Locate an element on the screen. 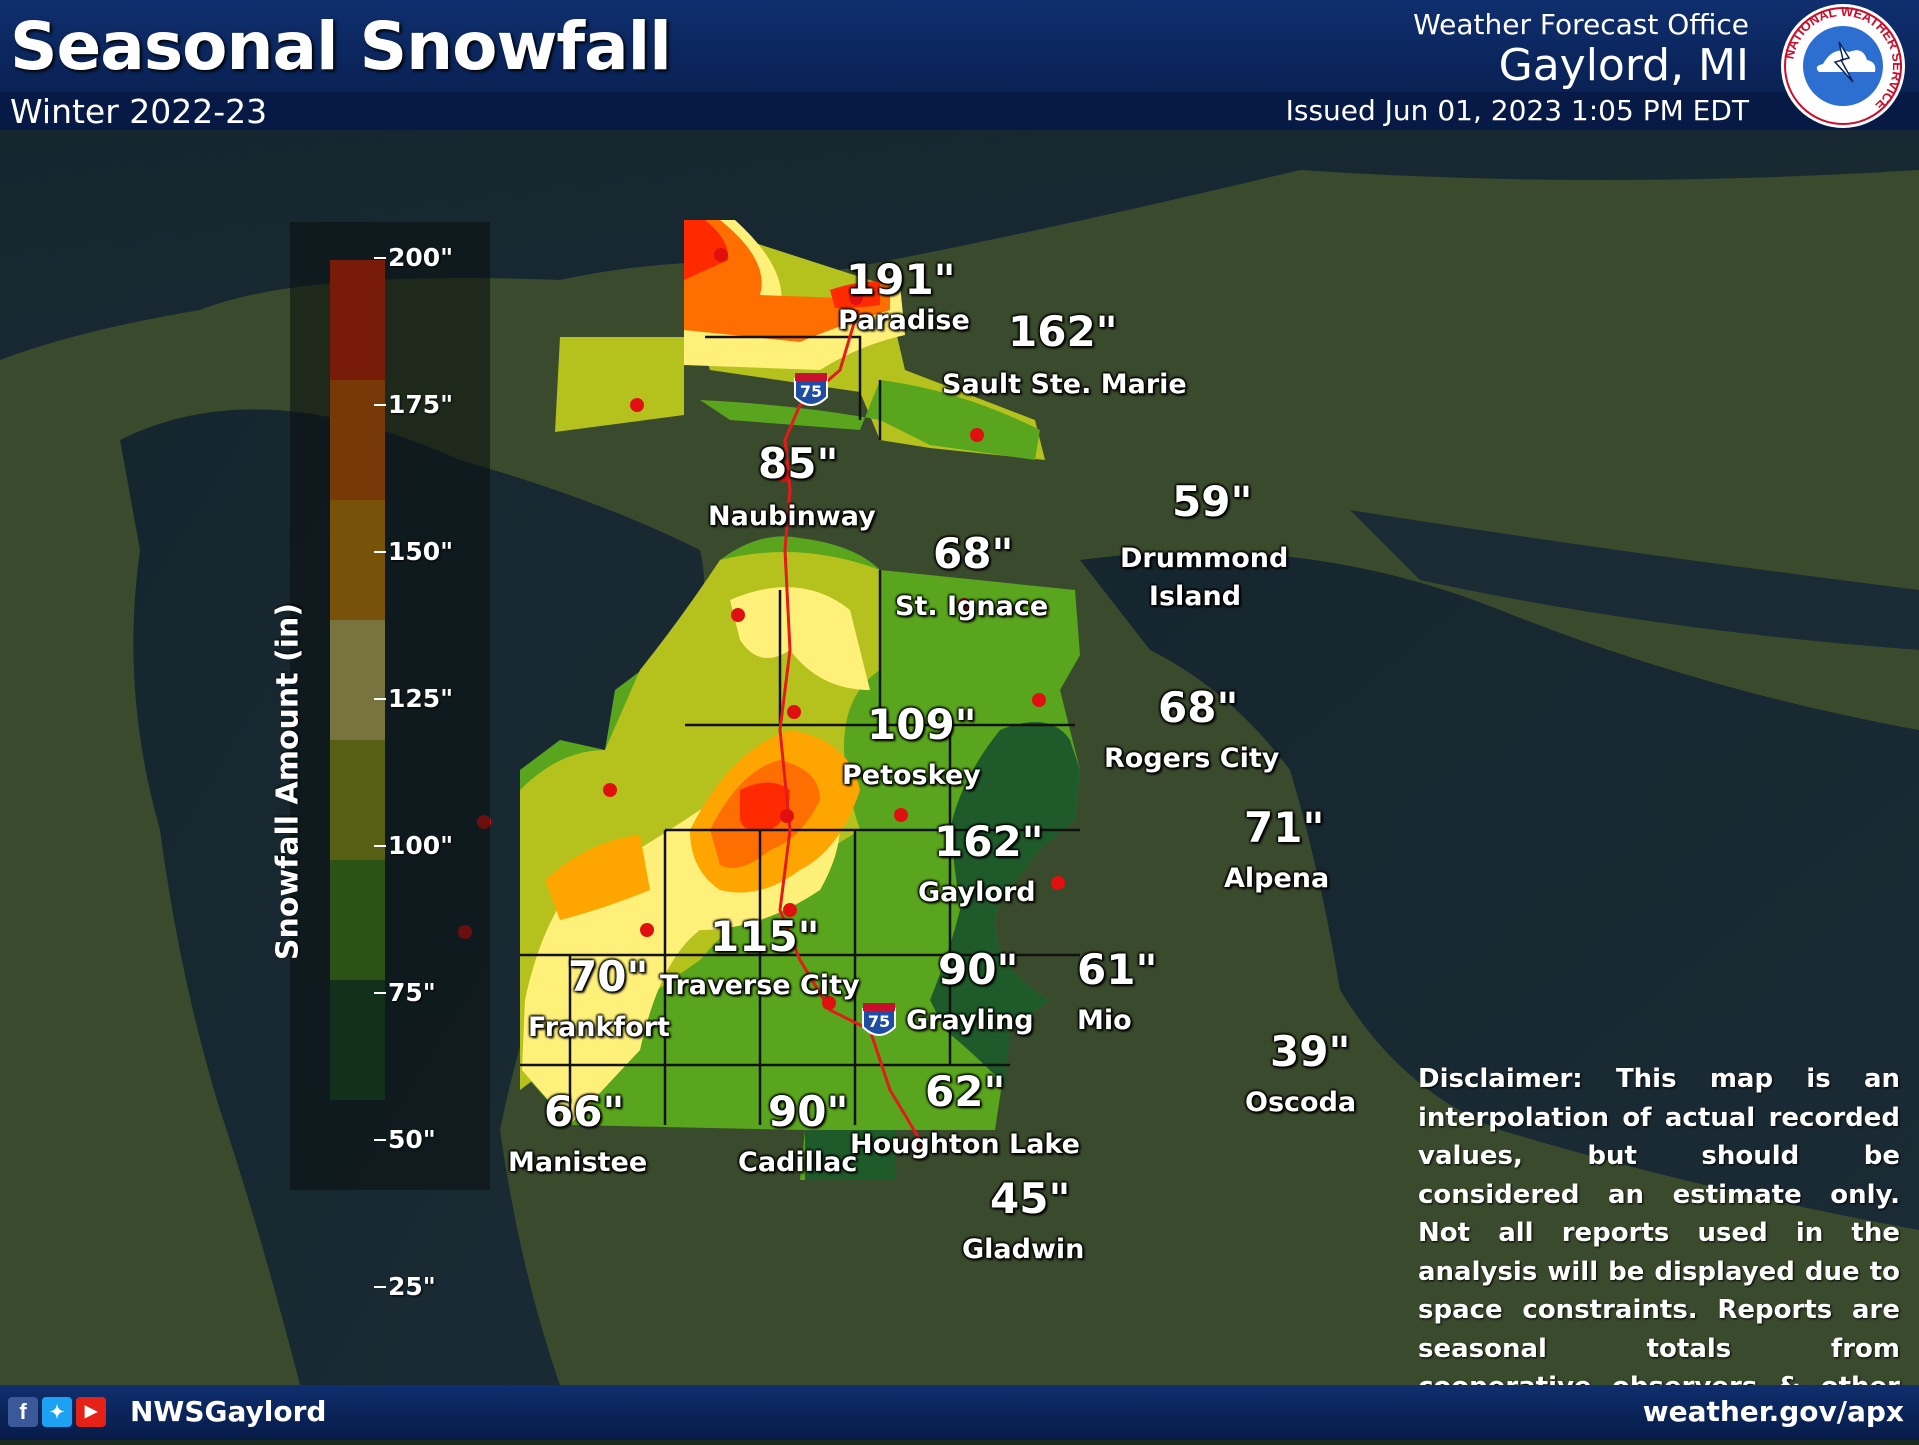 The height and width of the screenshot is (1445, 1919). station-sault-label: Sault Ste. Marie is located at coordinates (1064, 385).